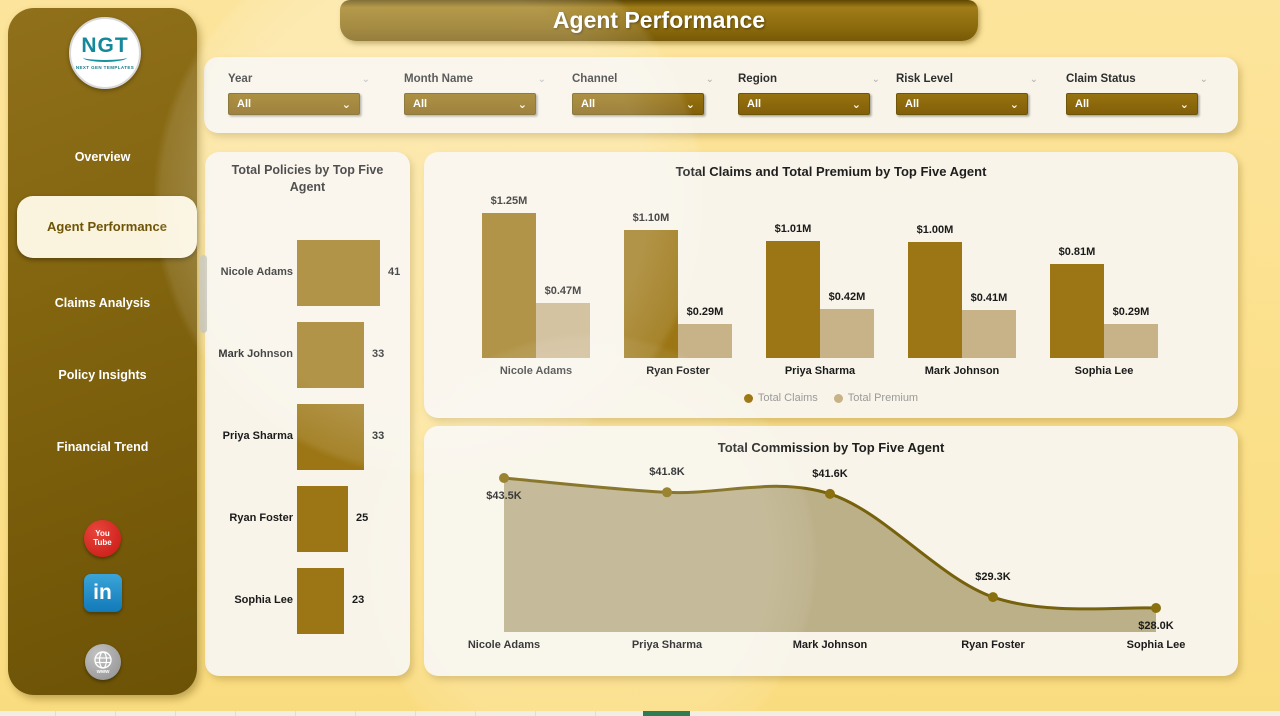 Image resolution: width=1280 pixels, height=716 pixels. I want to click on filter-channel-header: Channel ⌄, so click(643, 79).